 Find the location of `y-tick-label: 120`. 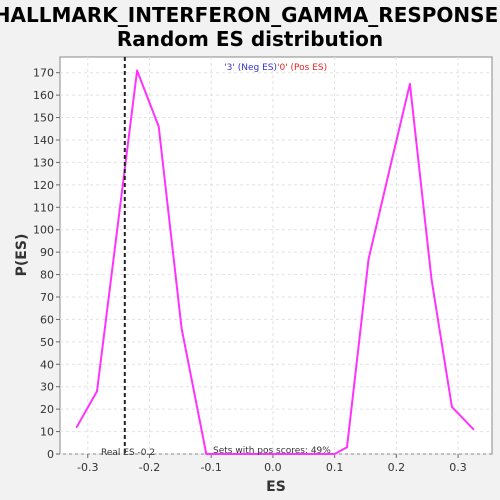

y-tick-label: 120 is located at coordinates (43, 185).